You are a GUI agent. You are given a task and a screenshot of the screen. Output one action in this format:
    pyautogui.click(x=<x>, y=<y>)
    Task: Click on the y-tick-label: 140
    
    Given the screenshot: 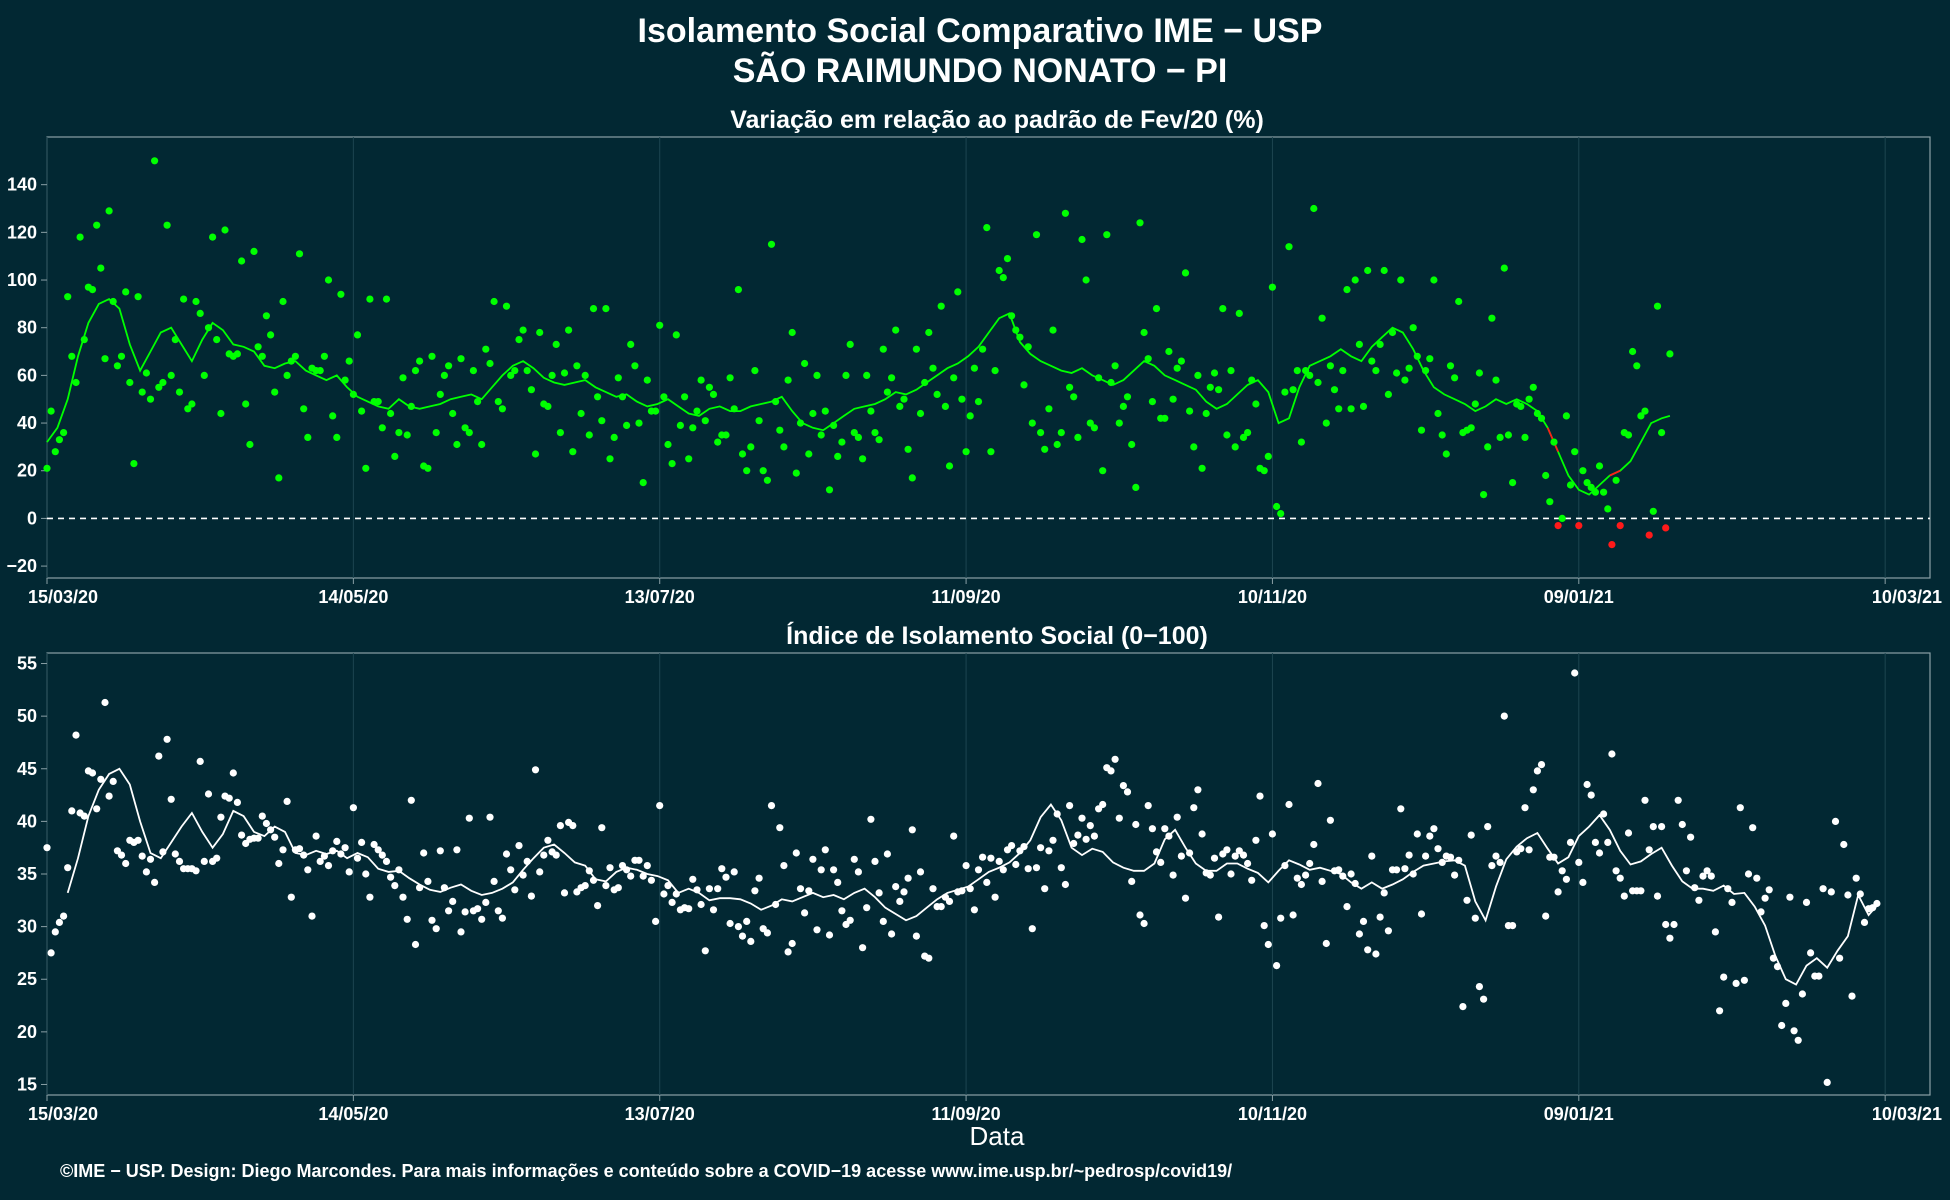 What is the action you would take?
    pyautogui.click(x=22, y=185)
    